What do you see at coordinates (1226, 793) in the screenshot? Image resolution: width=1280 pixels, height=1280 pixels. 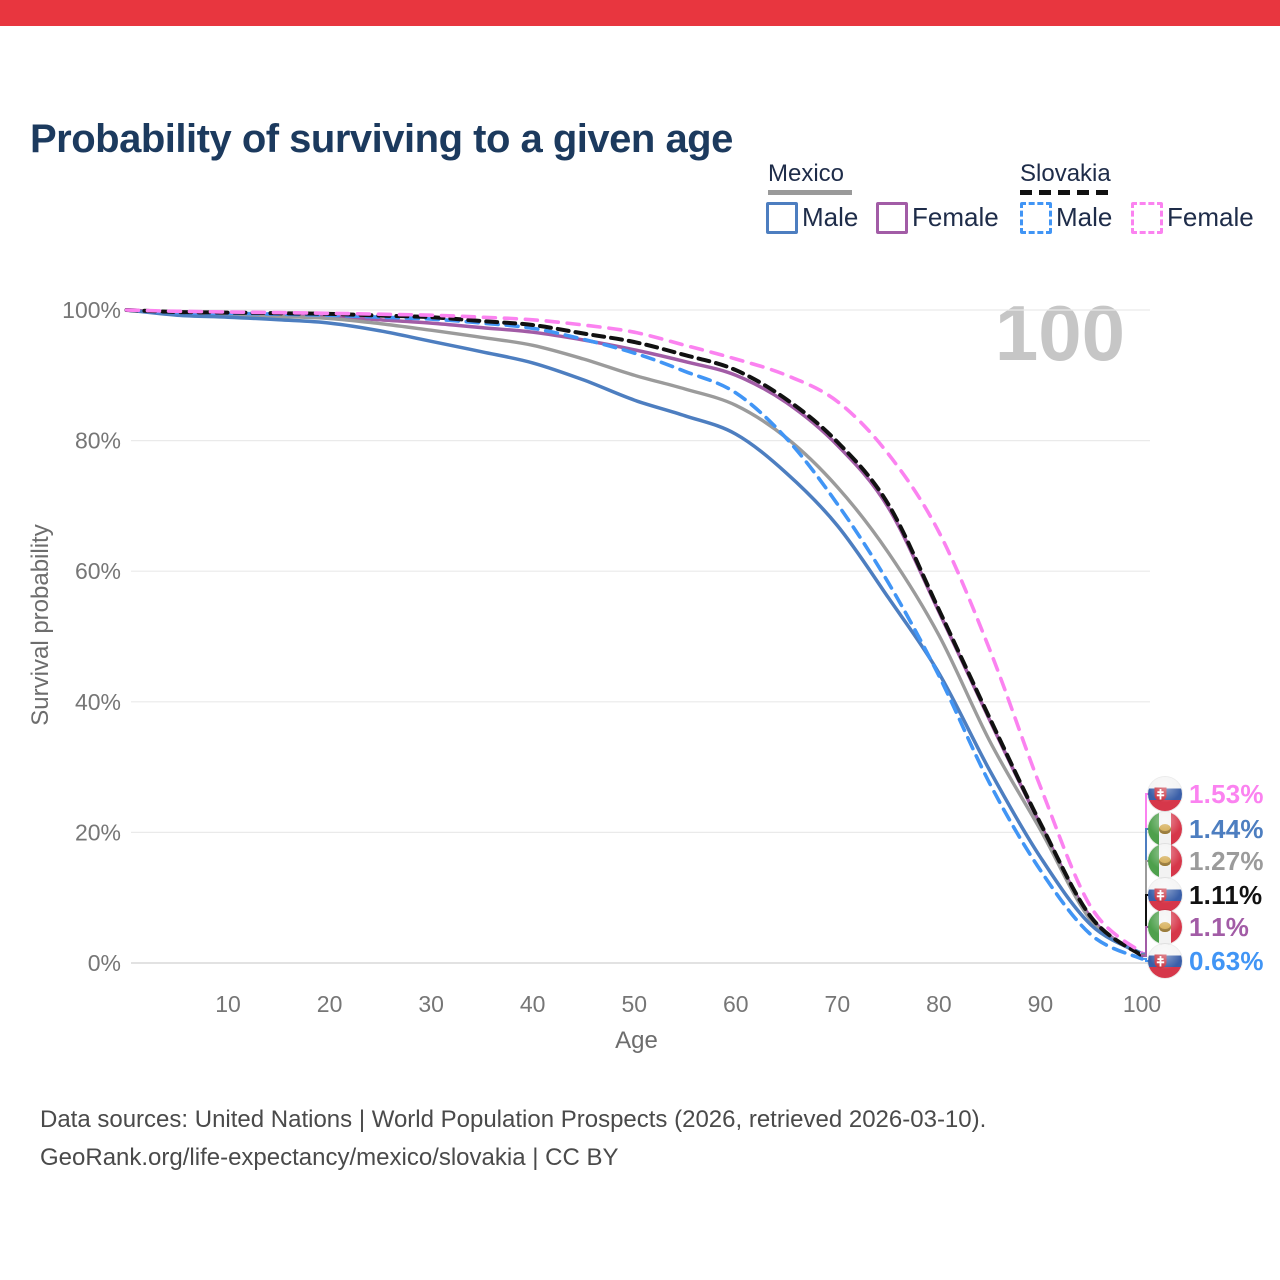 I see `end-label-value: 1.53%` at bounding box center [1226, 793].